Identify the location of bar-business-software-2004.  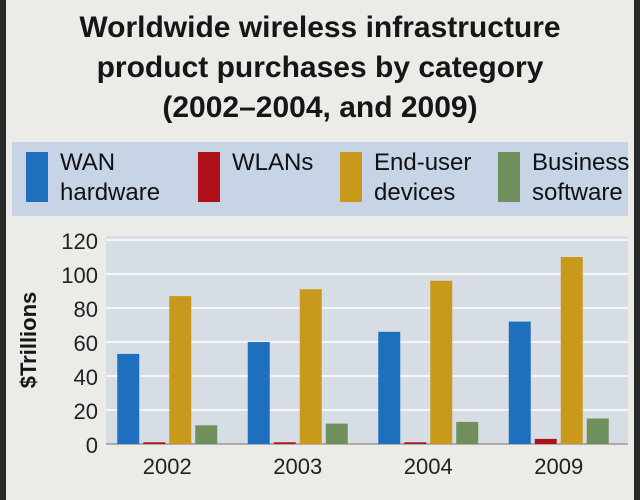
(467, 432).